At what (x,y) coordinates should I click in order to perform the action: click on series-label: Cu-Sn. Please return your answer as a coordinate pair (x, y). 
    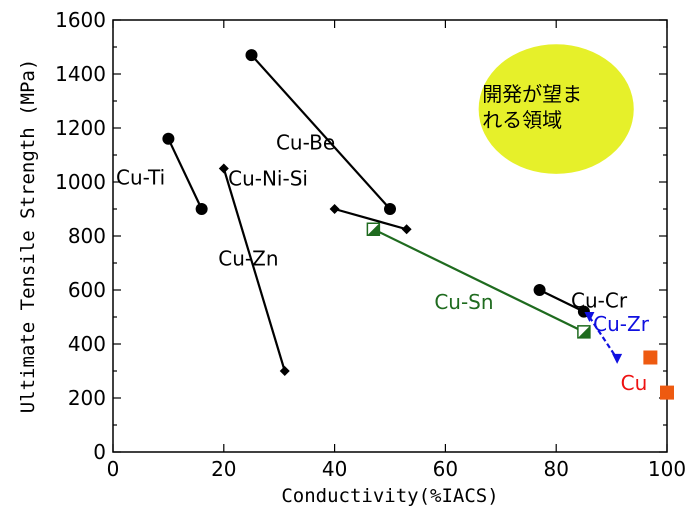
    Looking at the image, I should click on (463, 302).